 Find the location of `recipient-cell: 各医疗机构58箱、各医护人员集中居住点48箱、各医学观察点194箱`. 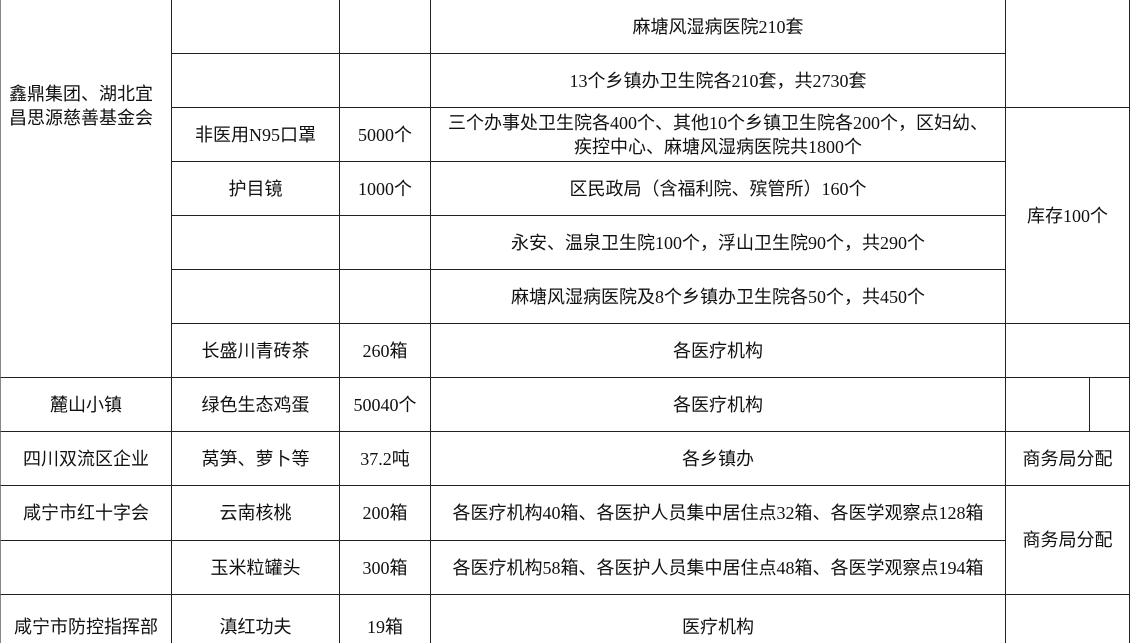

recipient-cell: 各医疗机构58箱、各医护人员集中居住点48箱、各医学观察点194箱 is located at coordinates (718, 568).